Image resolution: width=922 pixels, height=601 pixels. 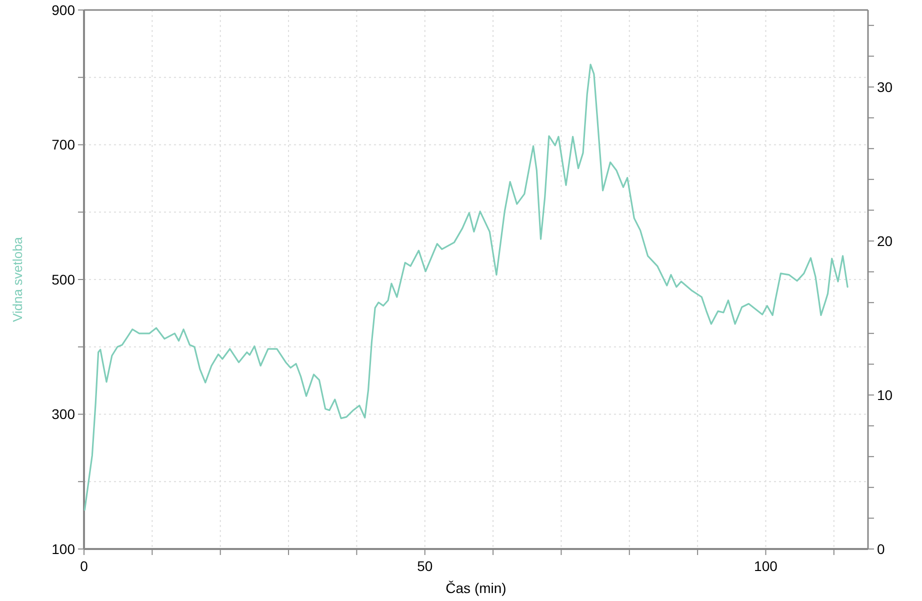 What do you see at coordinates (476, 588) in the screenshot?
I see `x-axis-title: Čas (min)` at bounding box center [476, 588].